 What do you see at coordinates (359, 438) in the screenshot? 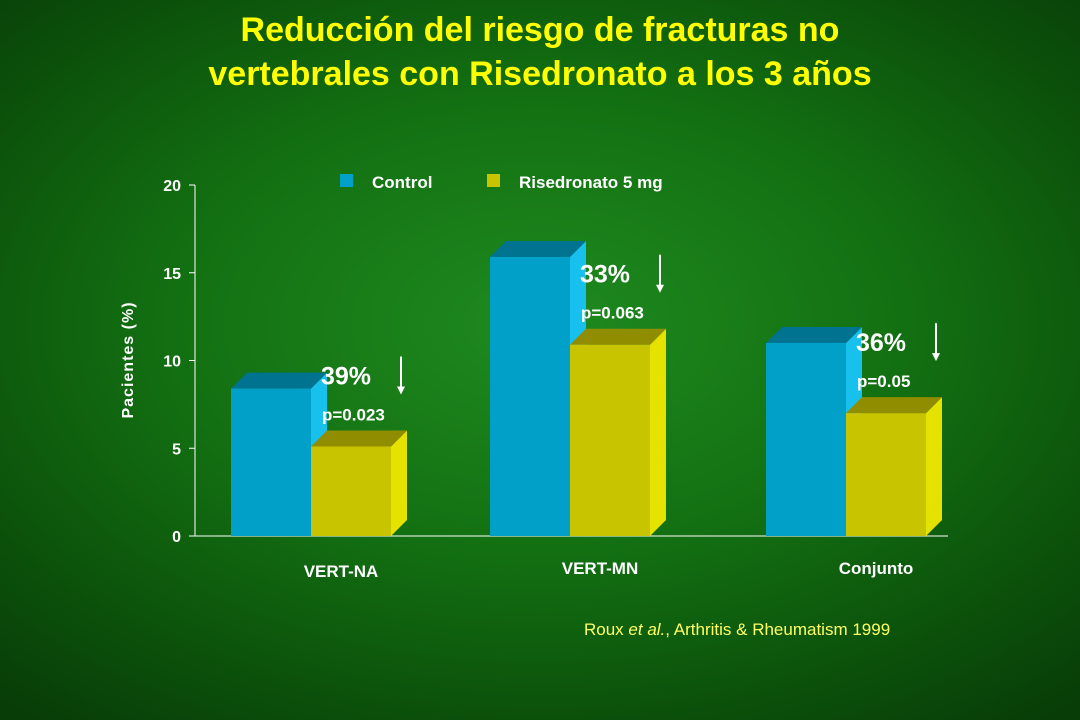
I see `bar-risedronato-vert-na-top` at bounding box center [359, 438].